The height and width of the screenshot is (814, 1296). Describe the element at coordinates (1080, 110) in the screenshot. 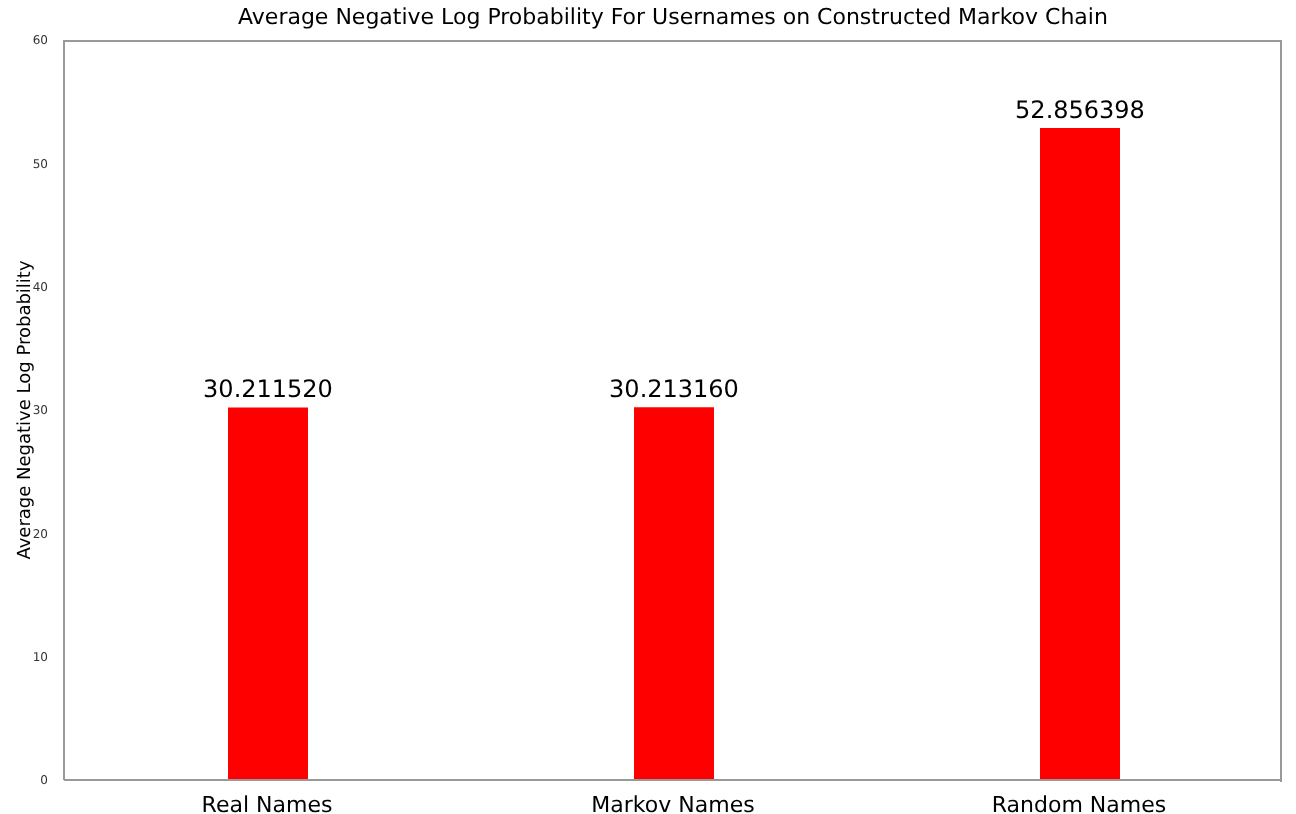

I see `data-label: 52.856398` at that location.